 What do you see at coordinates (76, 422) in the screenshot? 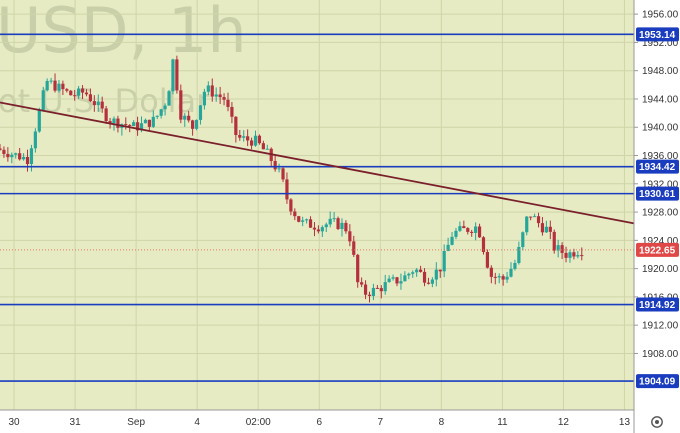
I see `time-tick-label: 31` at bounding box center [76, 422].